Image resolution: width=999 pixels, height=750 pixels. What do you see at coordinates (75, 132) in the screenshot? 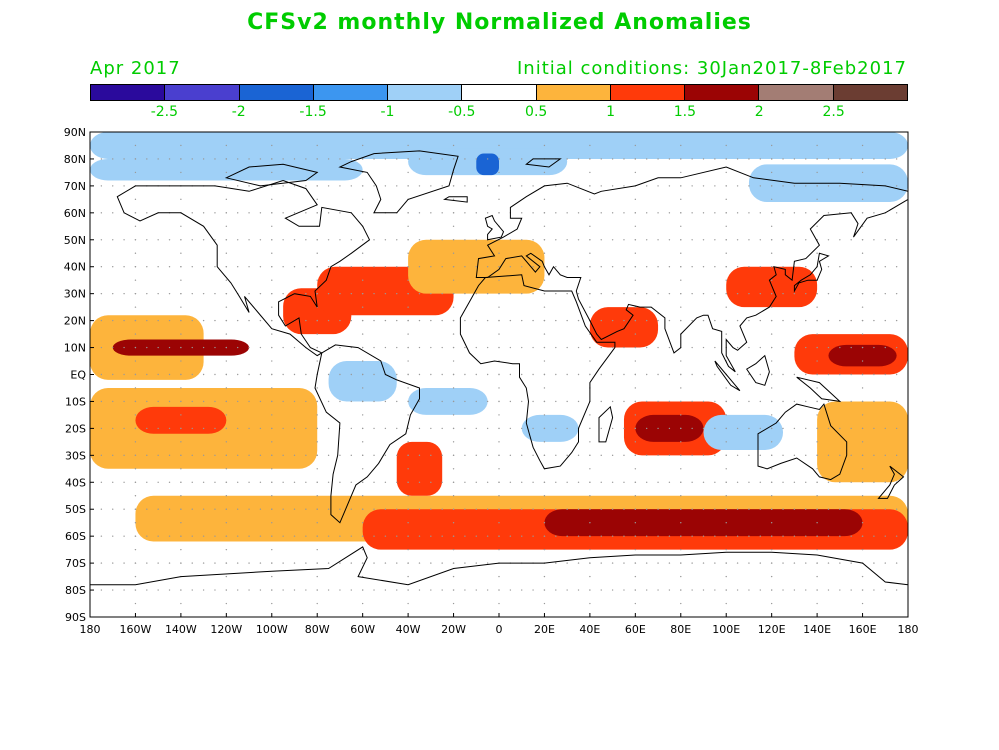
I see `lat-label: 90N` at bounding box center [75, 132].